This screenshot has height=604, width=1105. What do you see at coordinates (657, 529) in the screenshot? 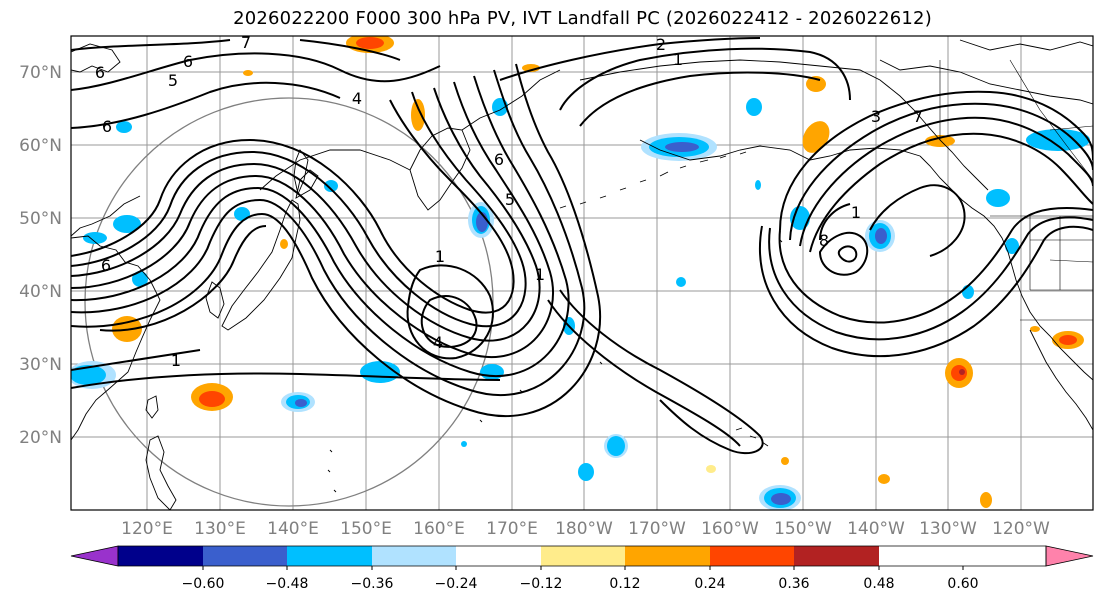
I see `lon-label: 170°W` at bounding box center [657, 529].